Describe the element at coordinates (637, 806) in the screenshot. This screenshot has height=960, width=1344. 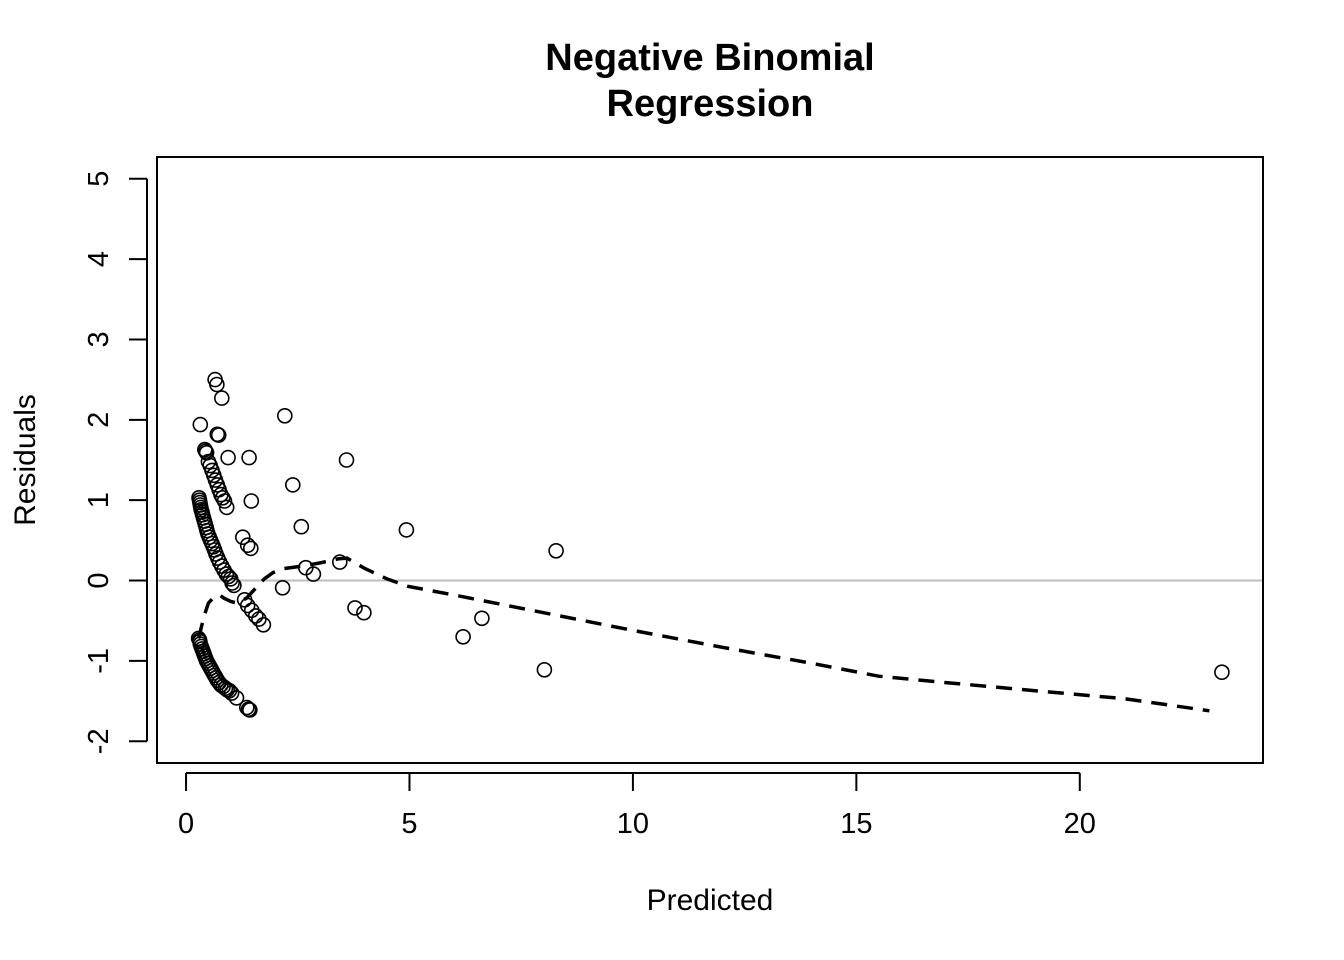
I see `x-axis: 0 5 10 15 20` at that location.